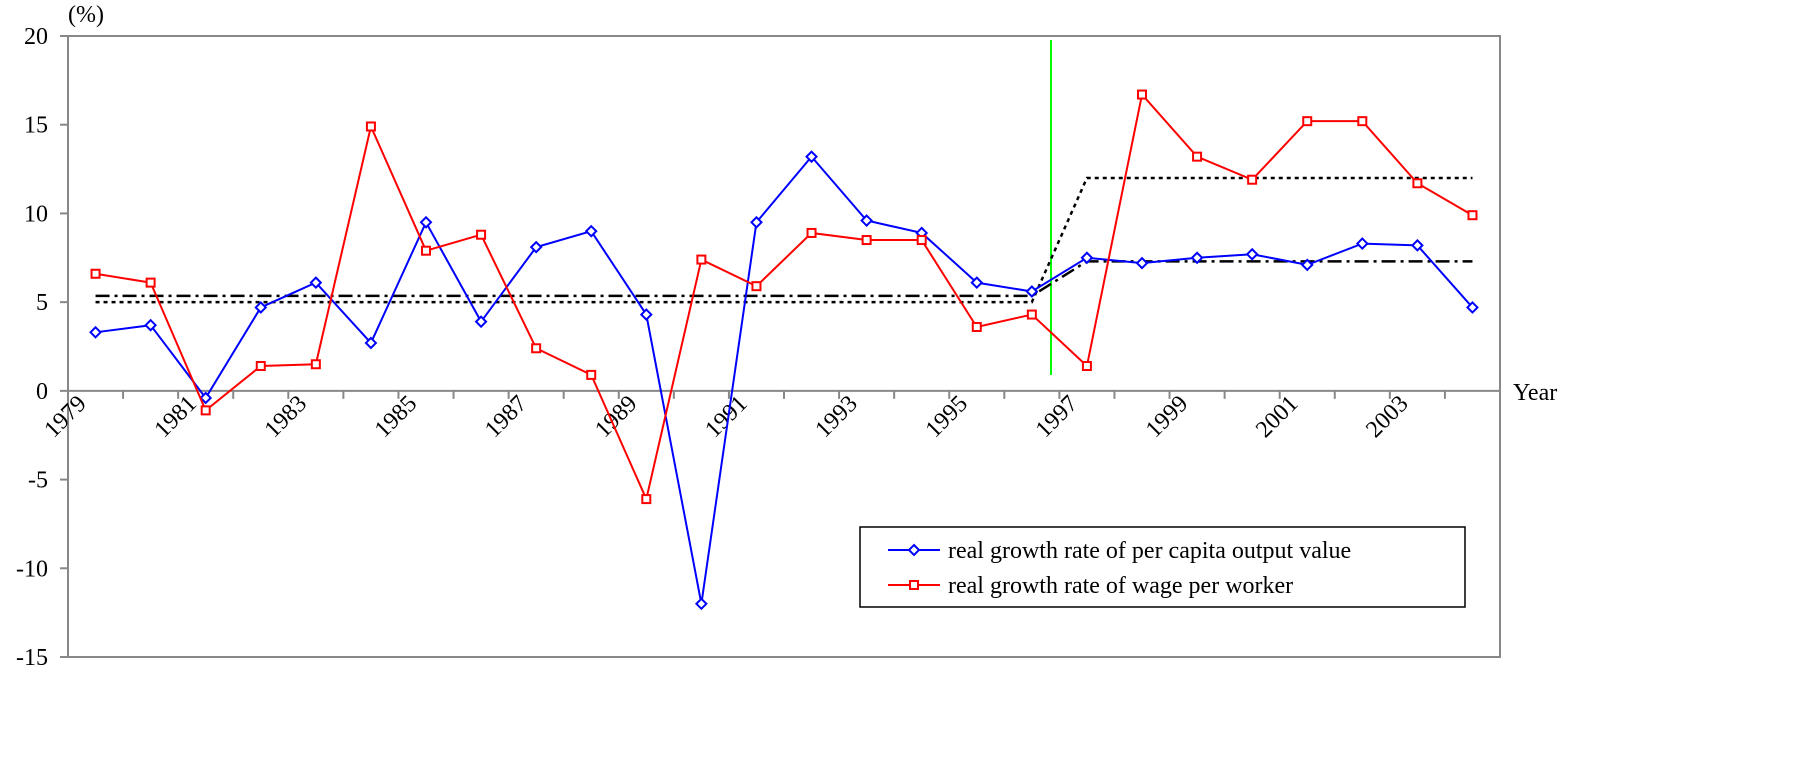 This screenshot has height=770, width=1814. I want to click on x-tick-label: 1999, so click(1167, 417).